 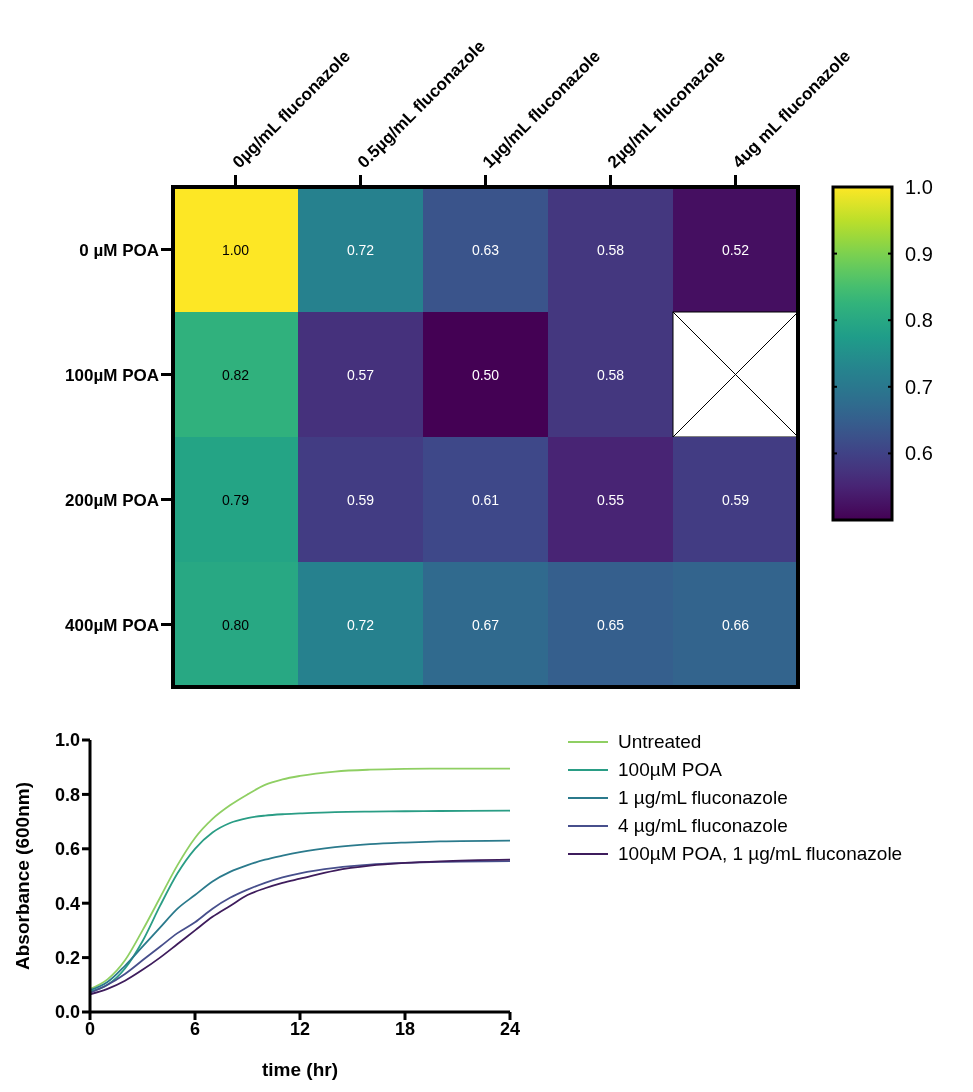 I want to click on x-tick-label: 0, so click(x=90, y=1028).